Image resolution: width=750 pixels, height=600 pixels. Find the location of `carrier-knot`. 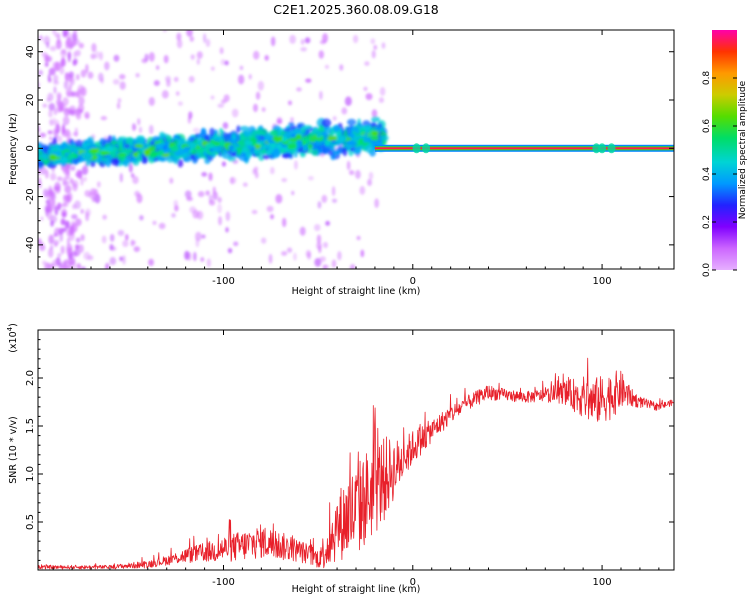

carrier-knot is located at coordinates (426, 148).